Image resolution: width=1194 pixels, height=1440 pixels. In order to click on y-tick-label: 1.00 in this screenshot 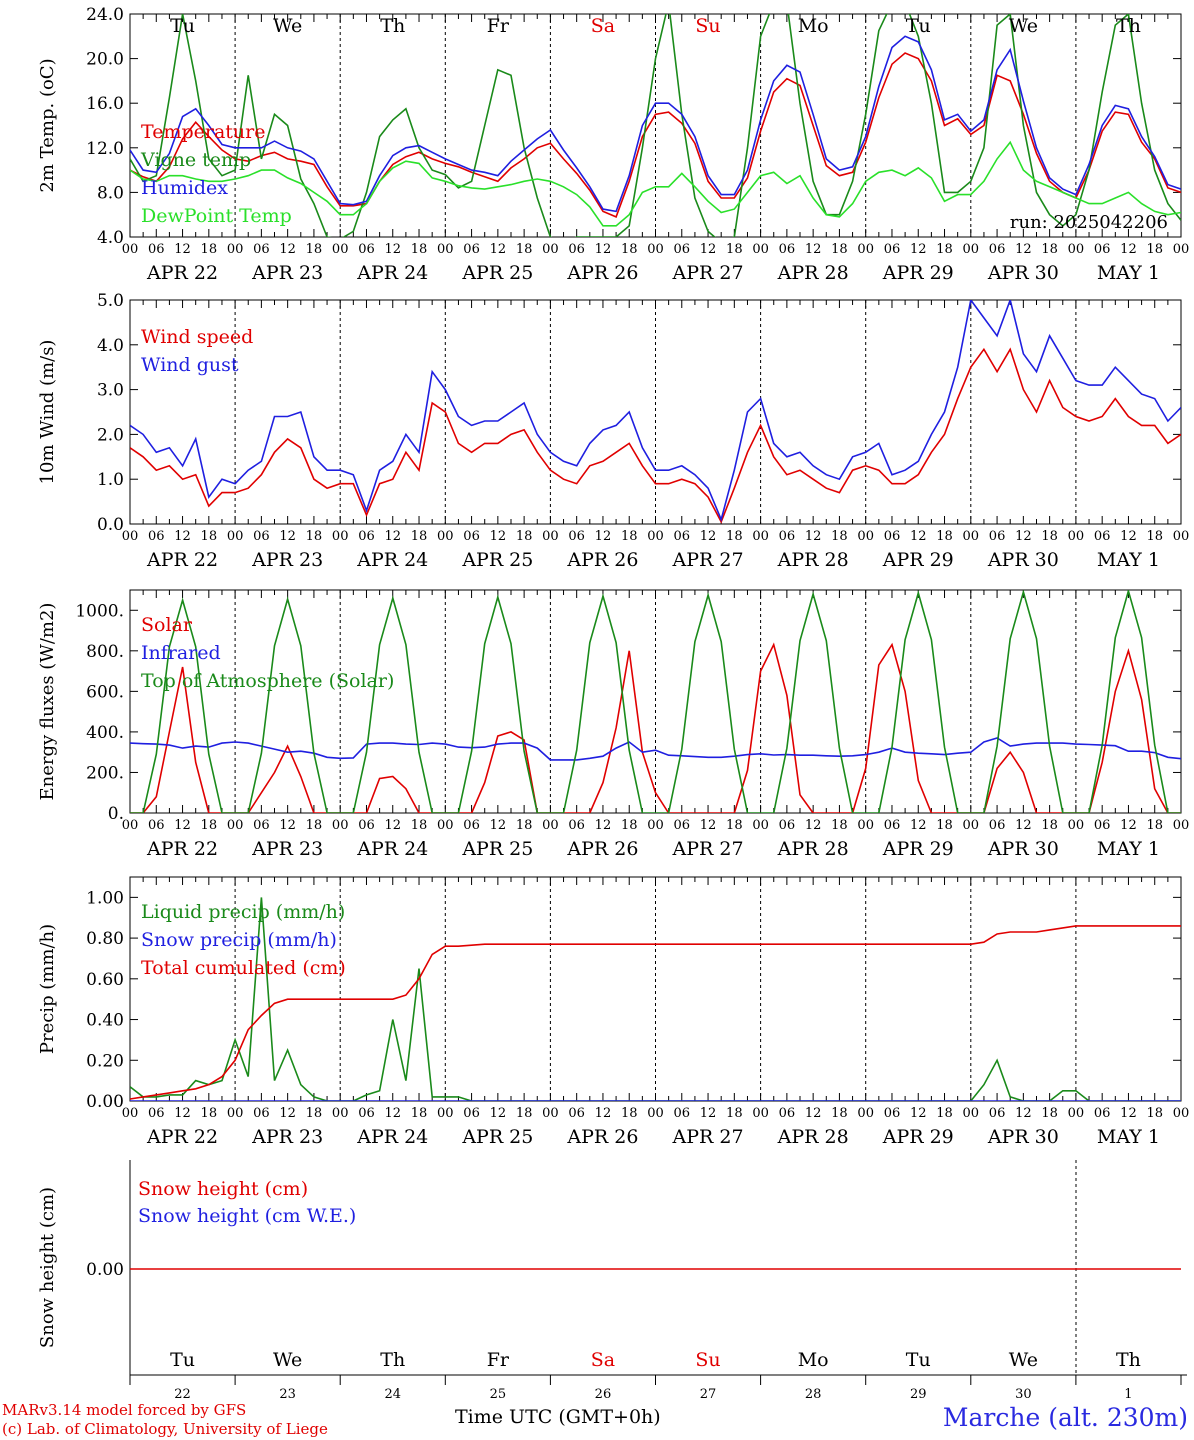, I will do `click(105, 898)`.